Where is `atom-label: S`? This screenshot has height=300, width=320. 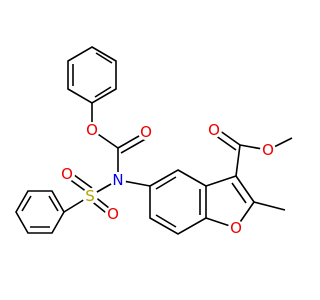
atom-label: S is located at coordinates (90, 196).